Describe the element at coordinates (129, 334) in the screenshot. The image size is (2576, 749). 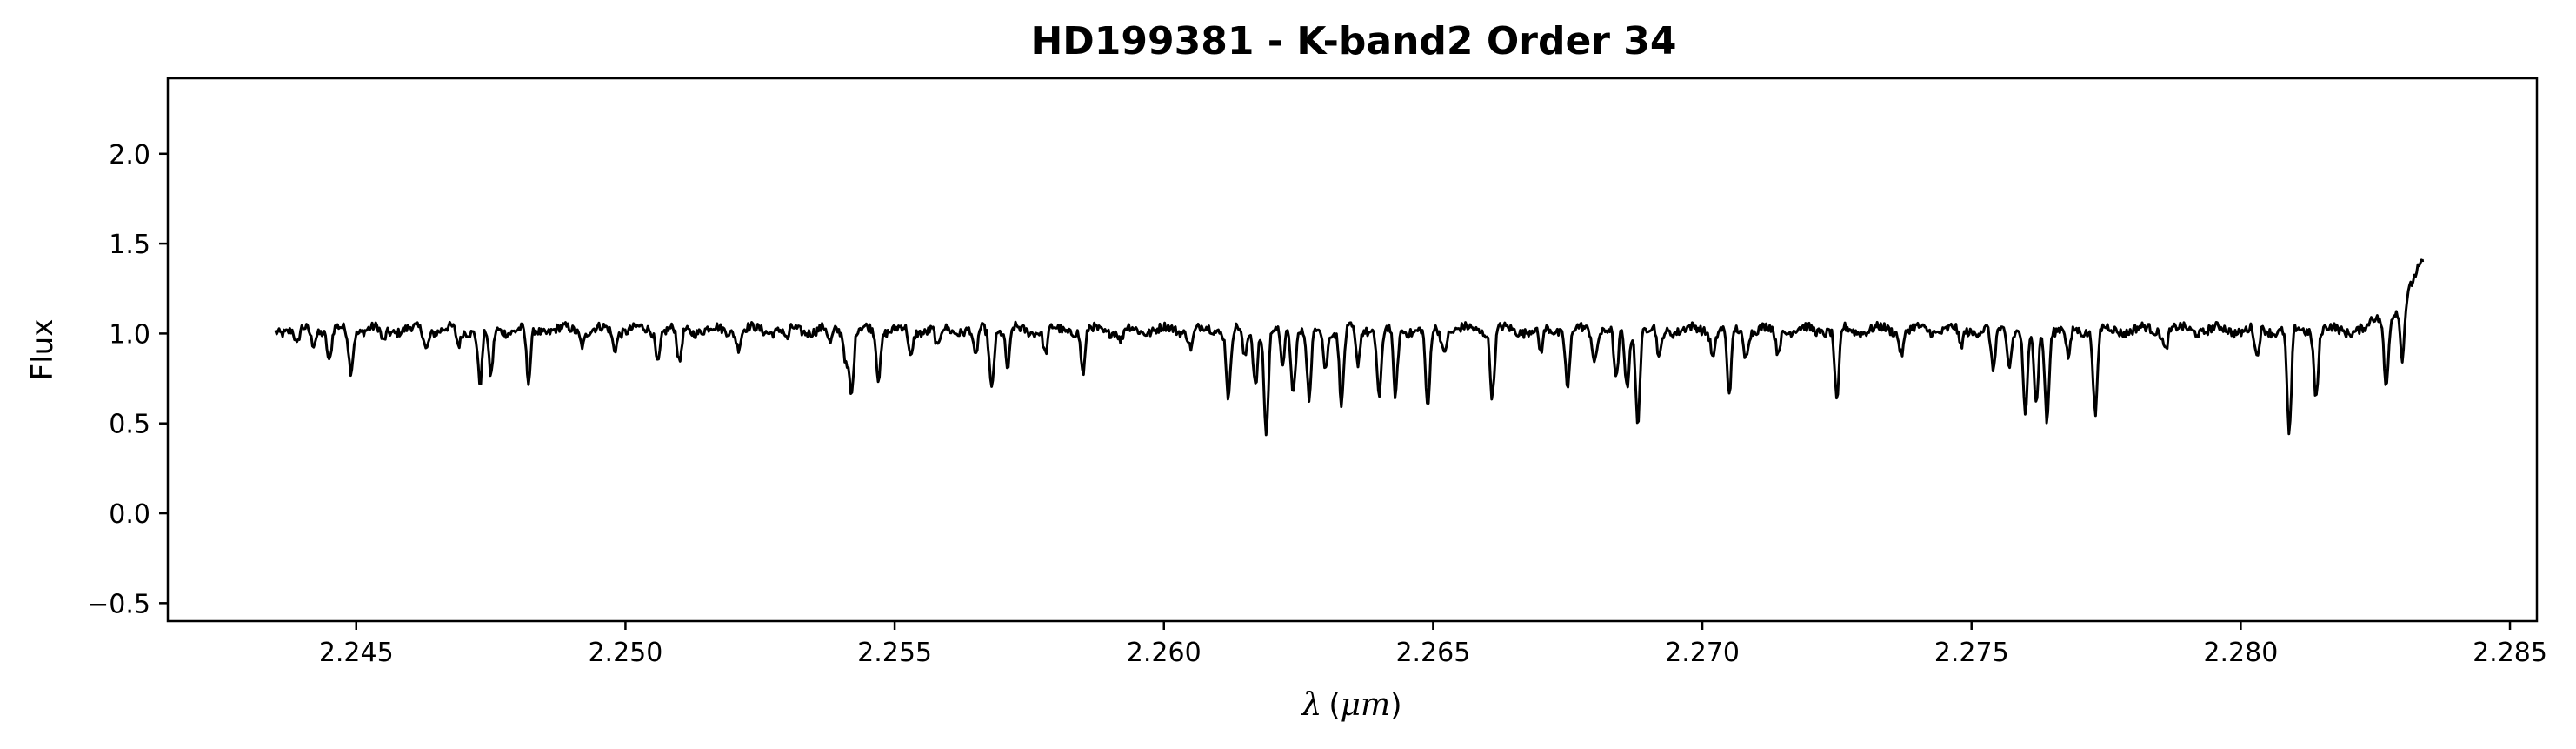
I see `y-tick-label: 1.0` at that location.